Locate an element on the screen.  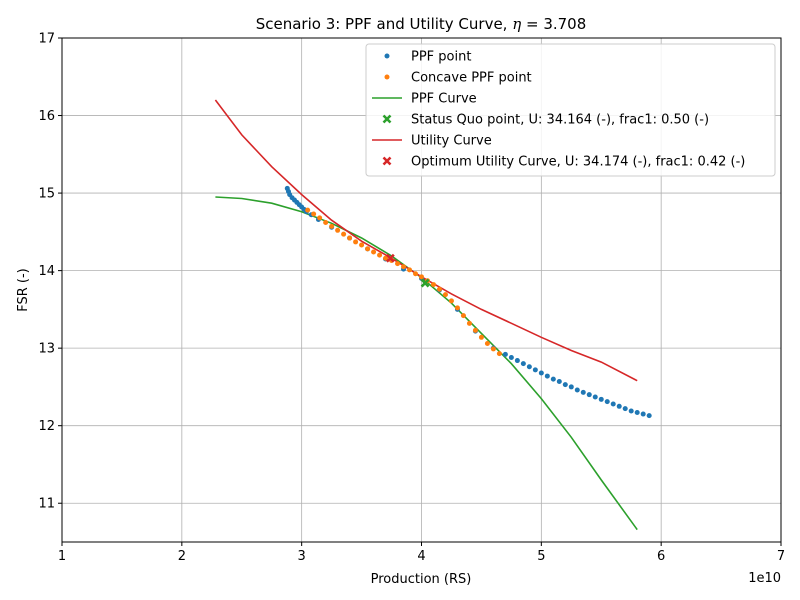
y-tick-label: 17 is located at coordinates (46, 39).